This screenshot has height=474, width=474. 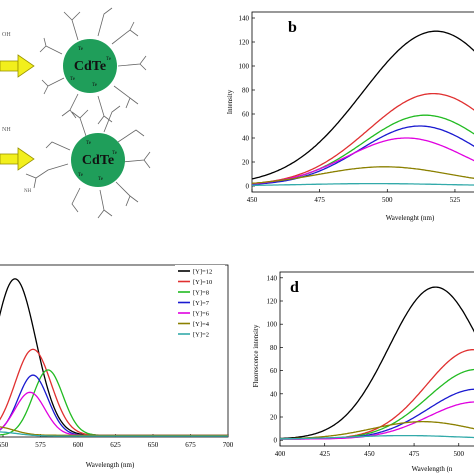 What do you see at coordinates (190, 445) in the screenshot?
I see `x-tick-label: 675` at bounding box center [190, 445].